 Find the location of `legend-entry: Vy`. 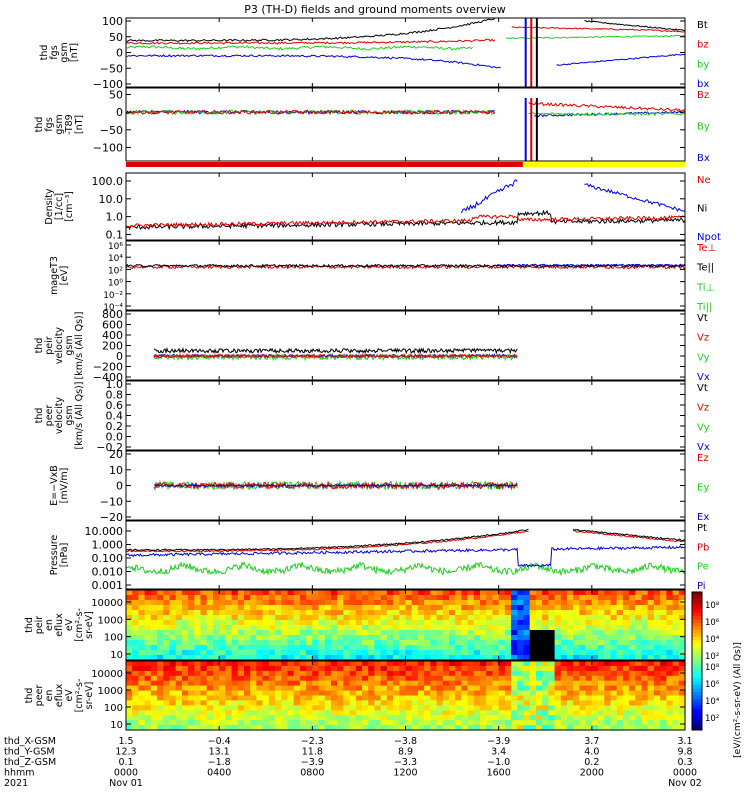

legend-entry: Vy is located at coordinates (703, 357).